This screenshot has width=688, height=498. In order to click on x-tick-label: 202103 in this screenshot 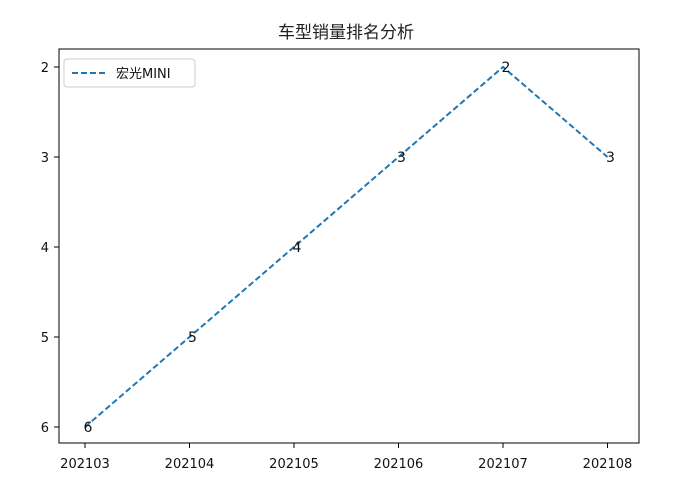, I will do `click(85, 464)`.